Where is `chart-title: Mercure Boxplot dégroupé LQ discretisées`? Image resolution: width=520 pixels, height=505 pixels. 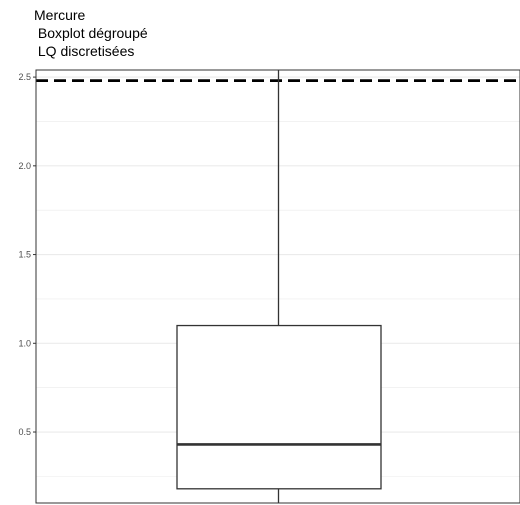
chart-title: Mercure Boxplot dégroupé LQ discretisées is located at coordinates (91, 33).